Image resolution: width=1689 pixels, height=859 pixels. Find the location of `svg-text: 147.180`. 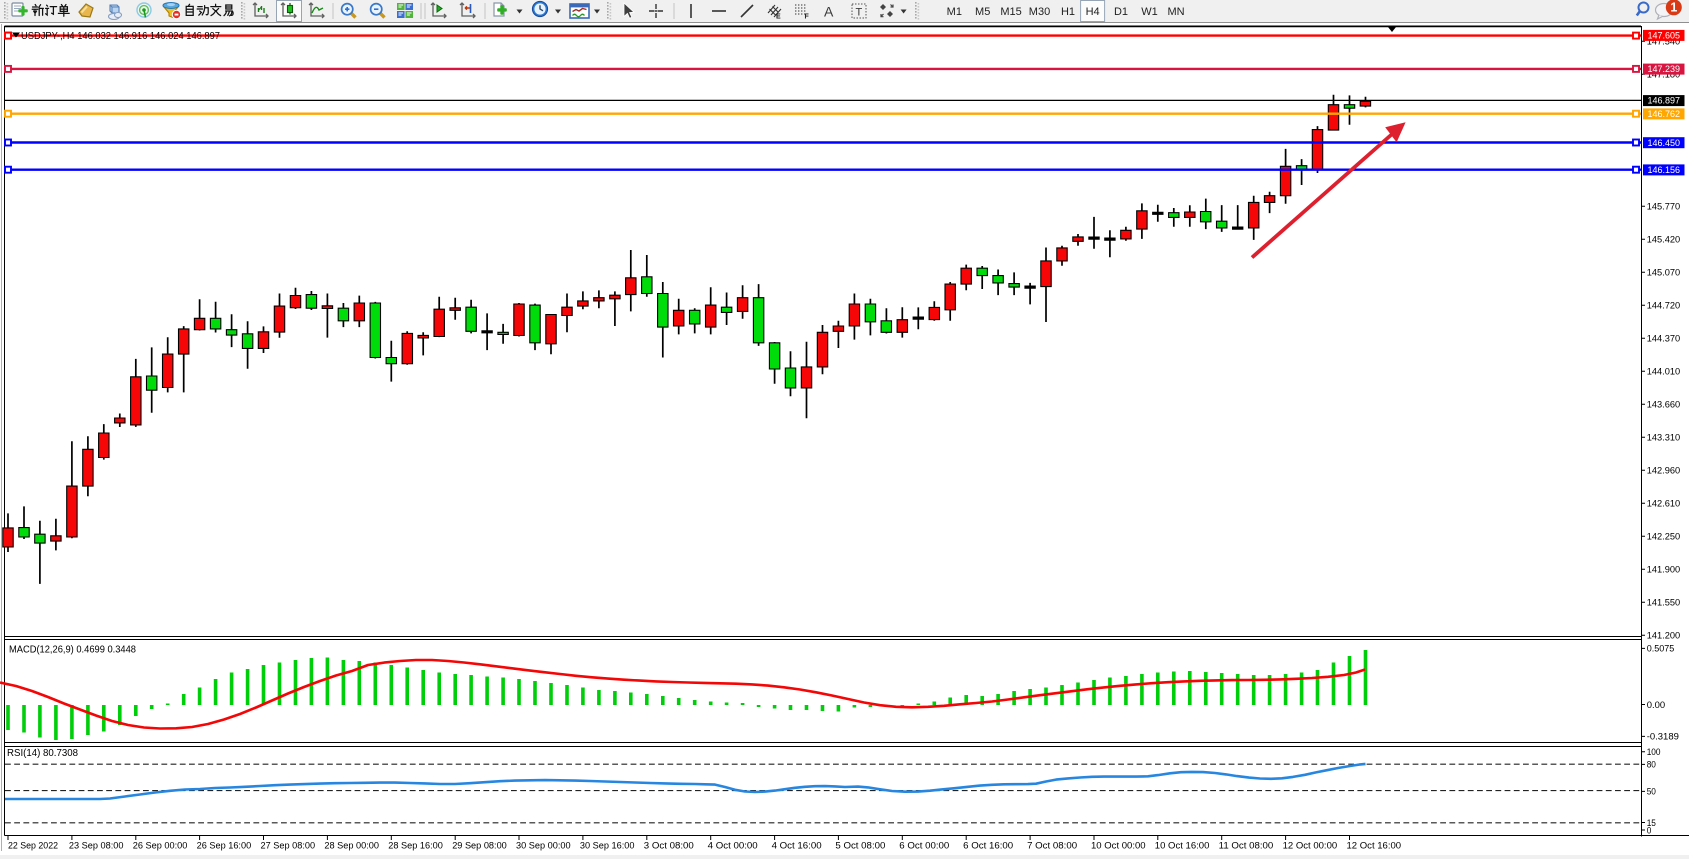

svg-text: 147.180 is located at coordinates (1664, 75).